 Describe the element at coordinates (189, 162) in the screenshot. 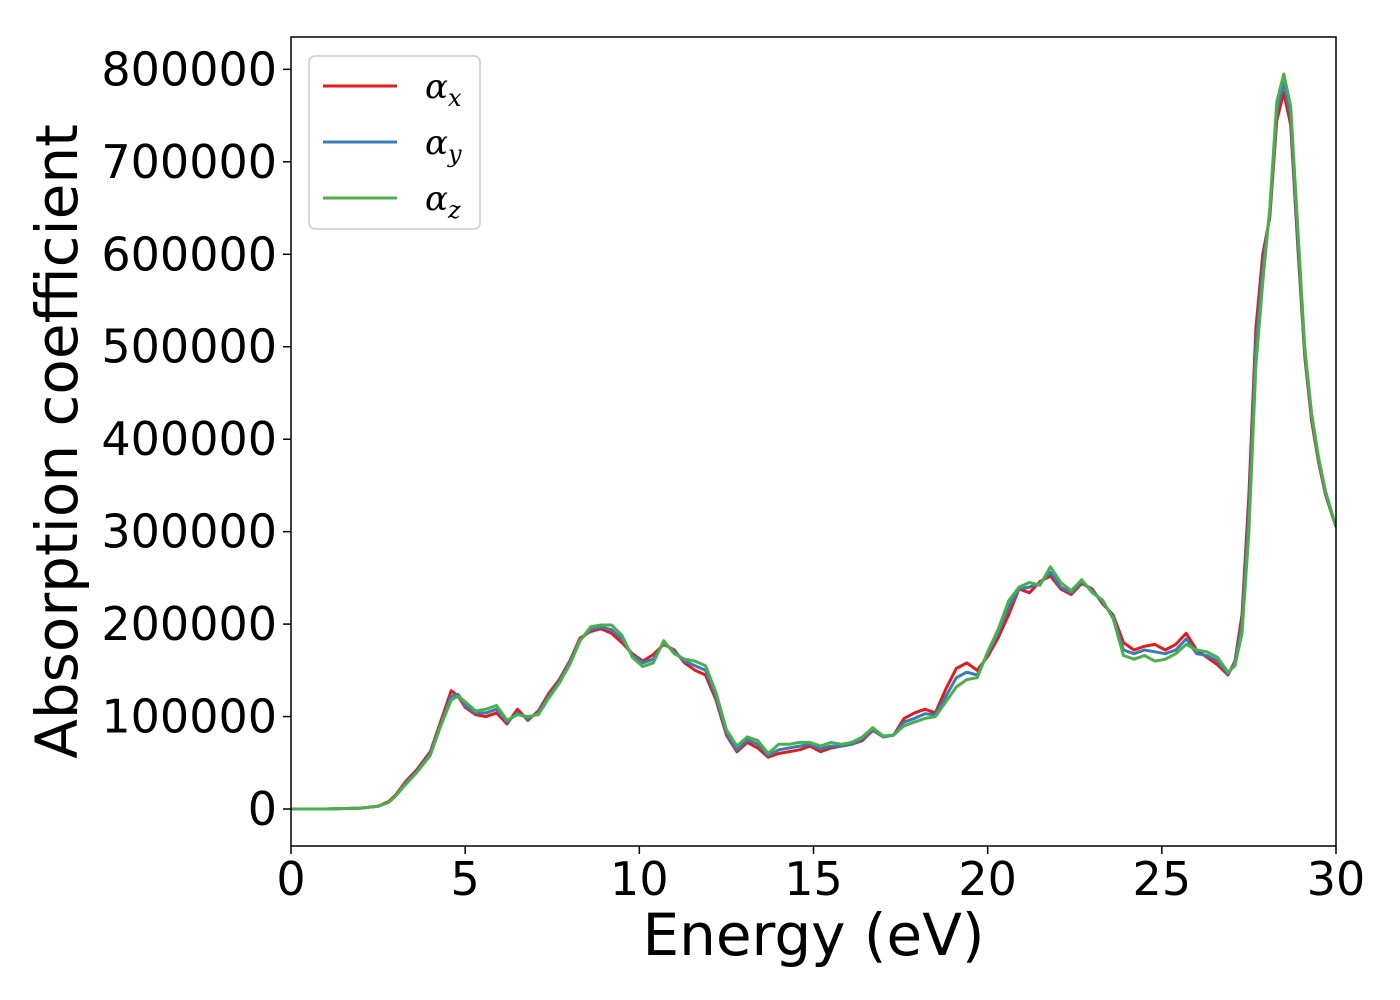

I see `y-tick-label: 700000` at that location.